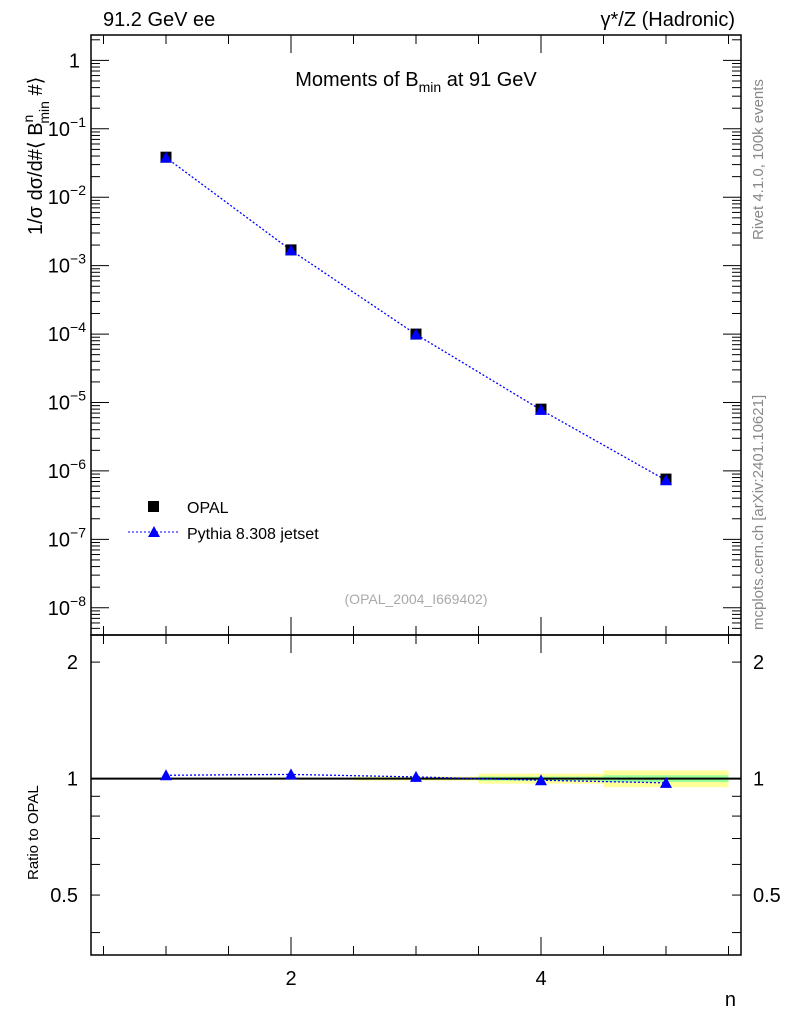 The height and width of the screenshot is (1024, 786). What do you see at coordinates (730, 1000) in the screenshot?
I see `x-axis-label: n` at bounding box center [730, 1000].